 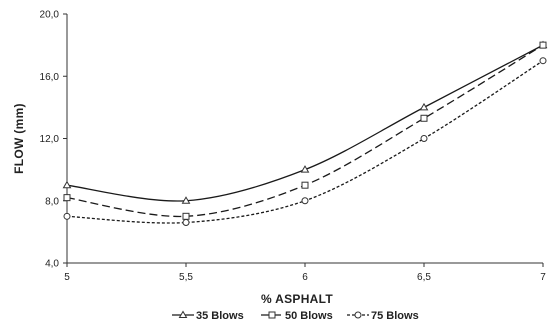 I want to click on x-tick-label: 7, so click(x=543, y=277).